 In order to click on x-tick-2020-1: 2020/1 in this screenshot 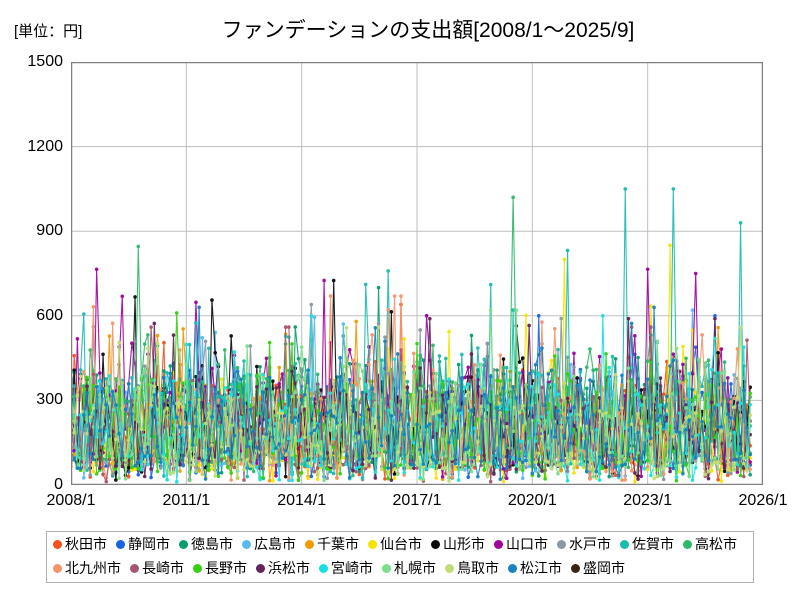, I will do `click(532, 500)`.